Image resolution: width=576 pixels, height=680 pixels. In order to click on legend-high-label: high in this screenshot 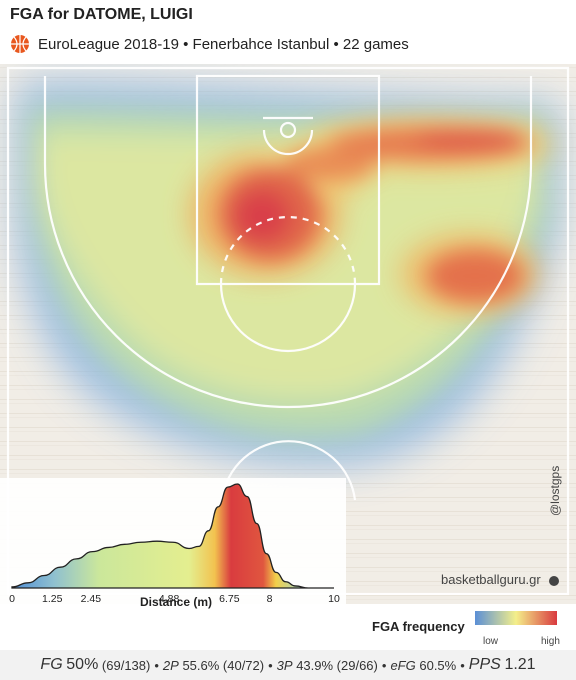, I will do `click(550, 641)`.